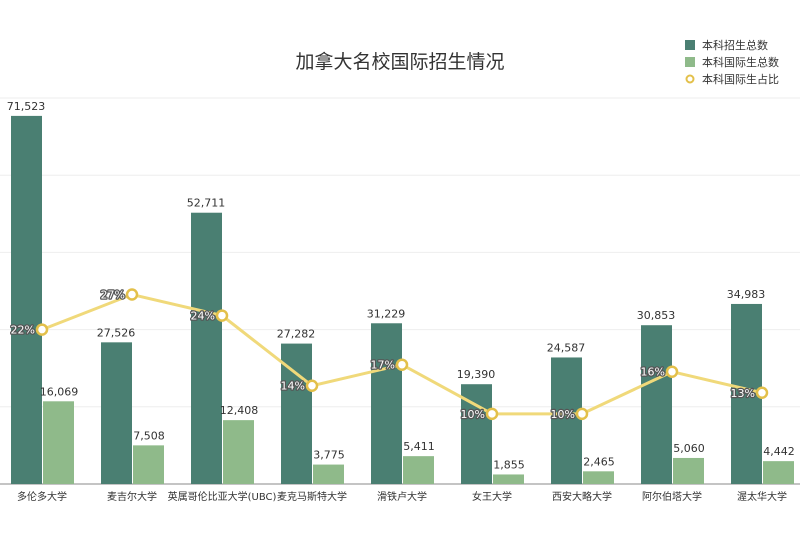  What do you see at coordinates (399, 61) in the screenshot?
I see `chart-title: 加拿大名校国际招生情况` at bounding box center [399, 61].